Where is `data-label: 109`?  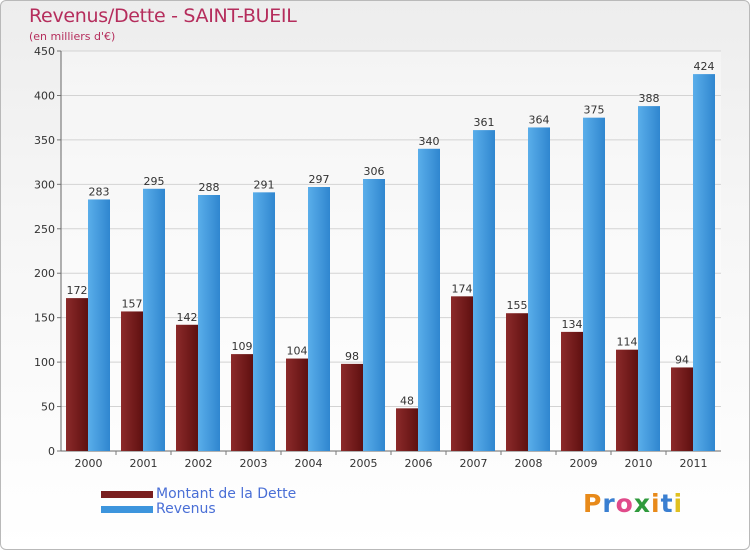 data-label: 109 is located at coordinates (242, 346).